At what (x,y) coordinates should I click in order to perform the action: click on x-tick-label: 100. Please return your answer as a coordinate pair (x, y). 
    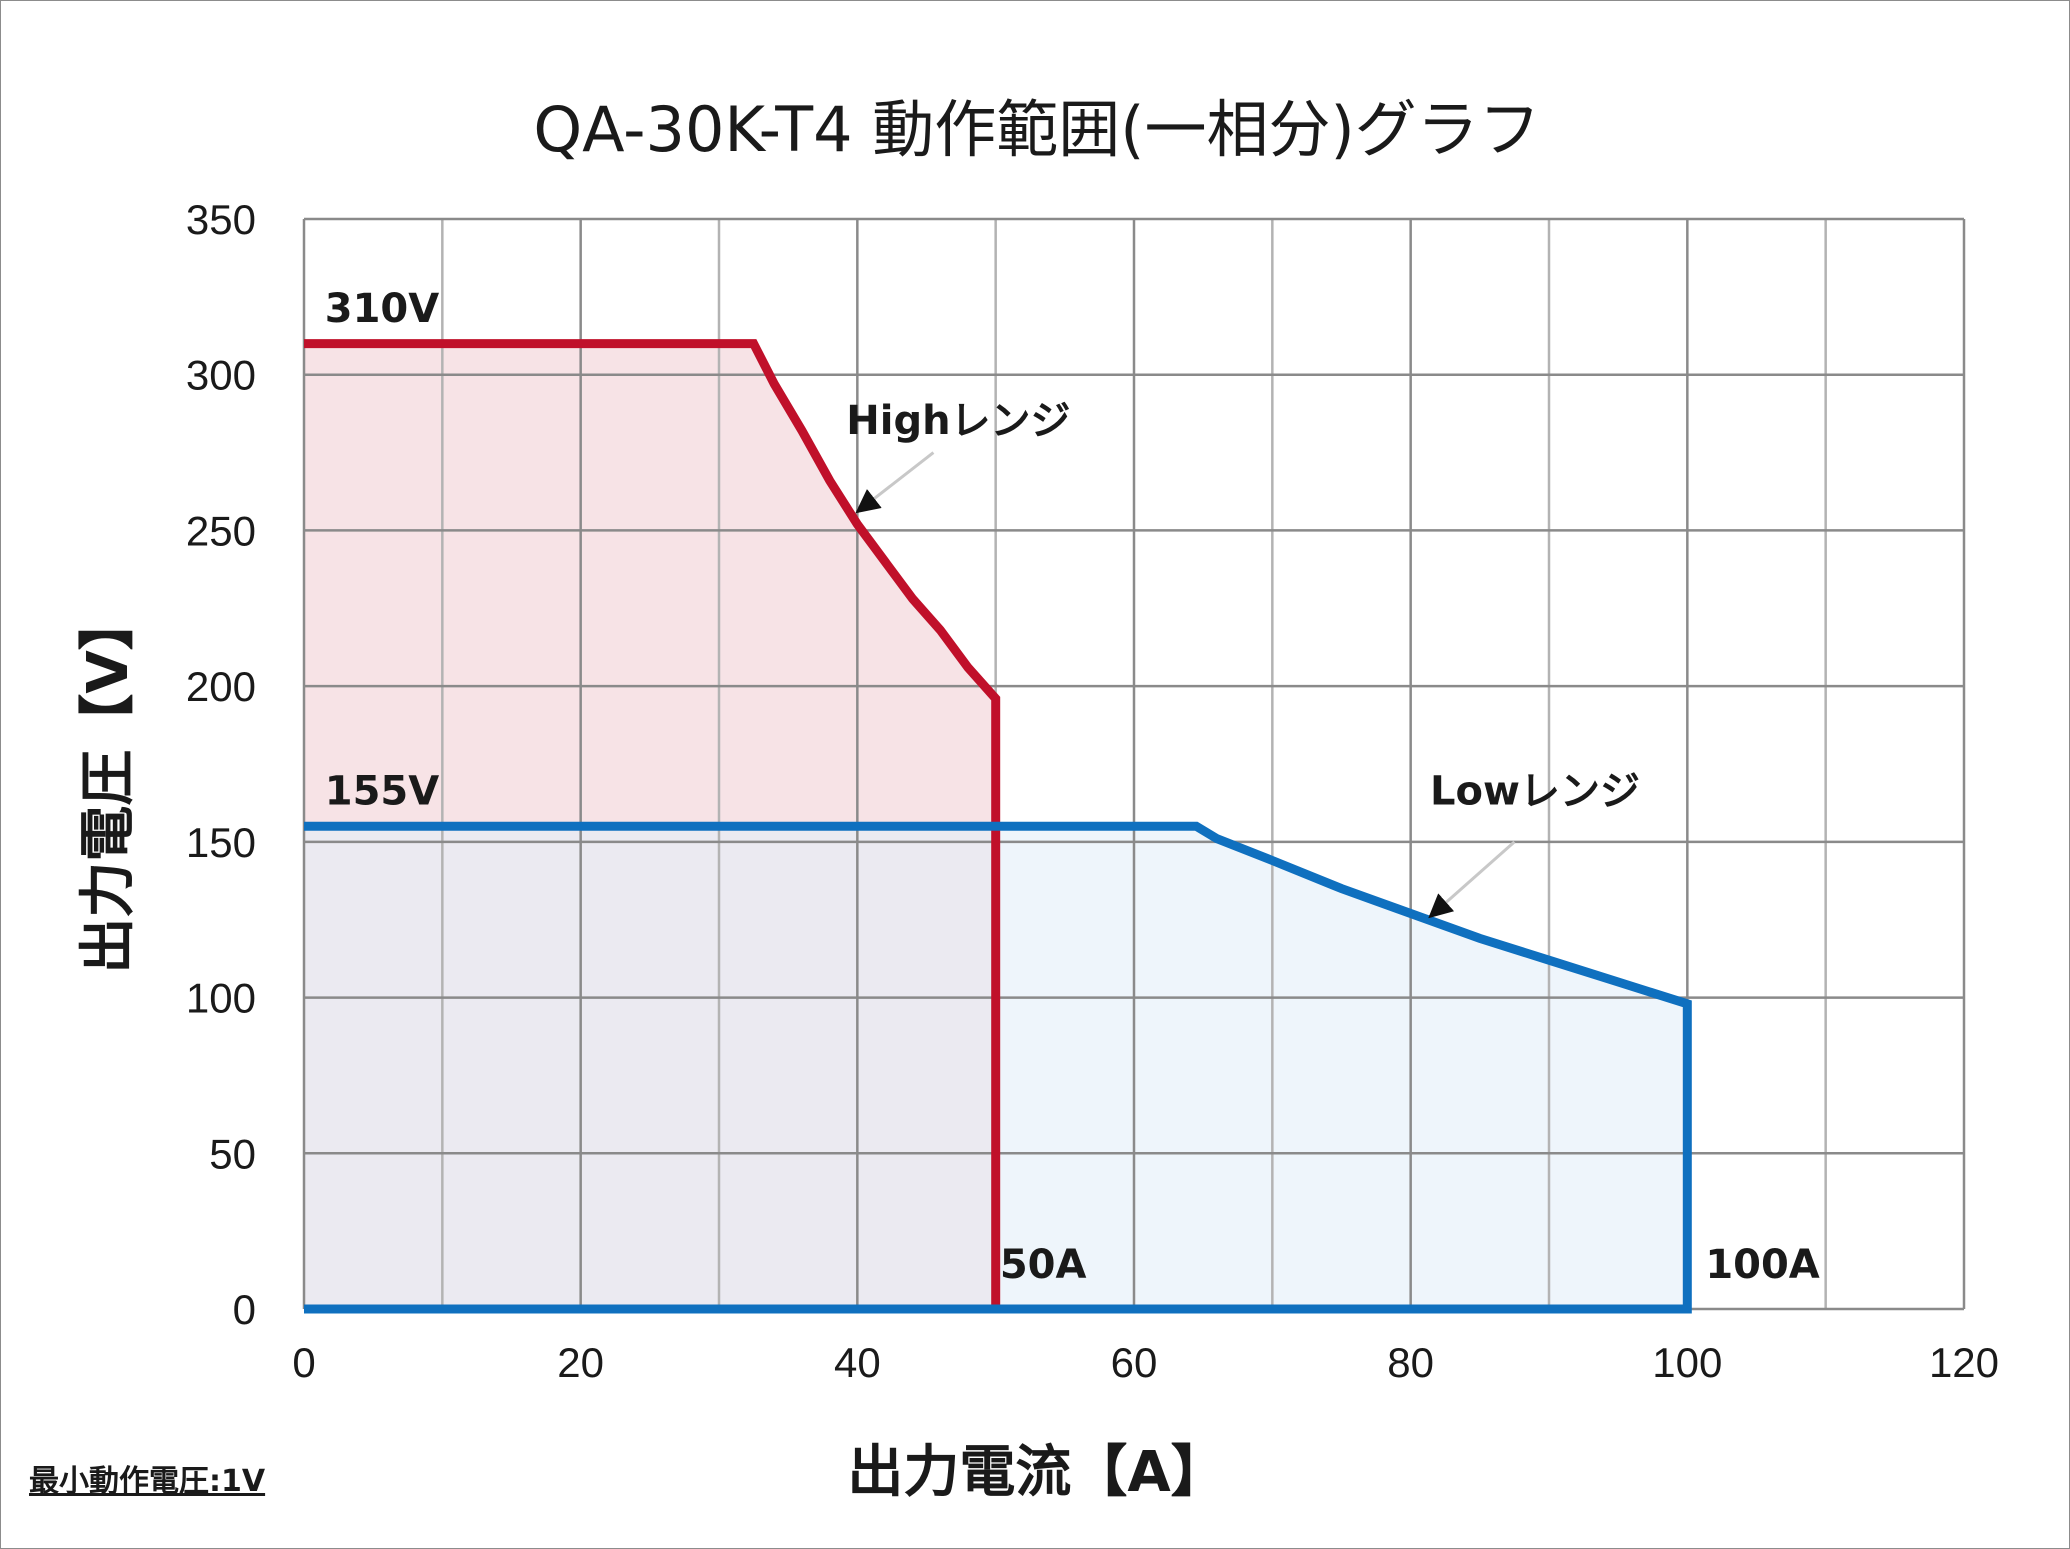
    Looking at the image, I should click on (1687, 1362).